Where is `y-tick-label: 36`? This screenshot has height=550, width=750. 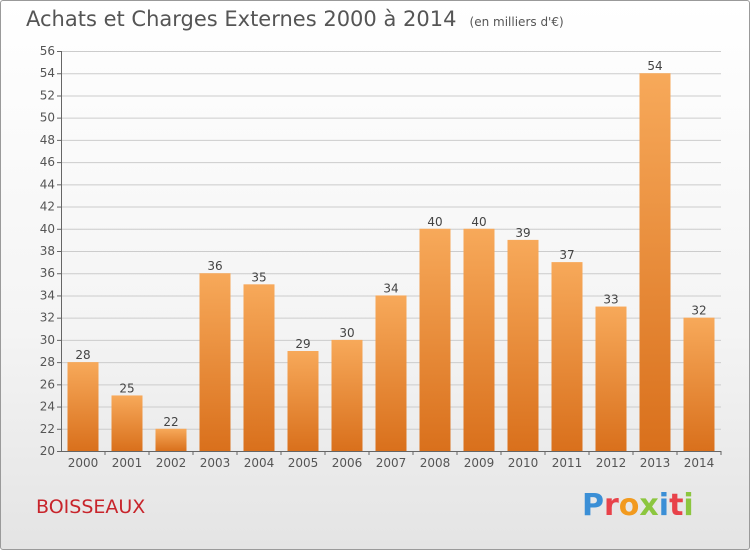
y-tick-label: 36 is located at coordinates (47, 273).